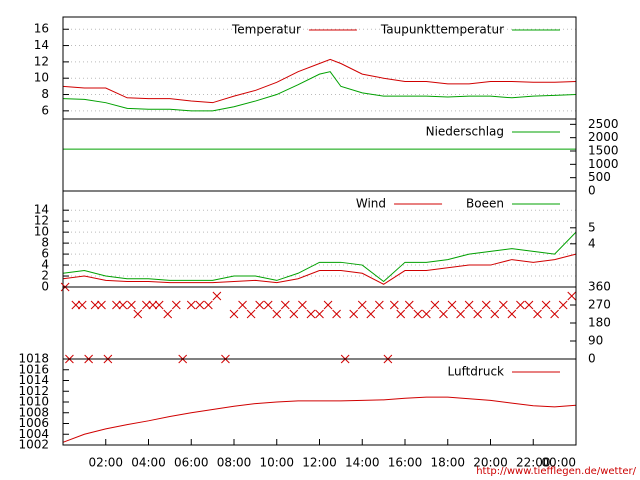 This screenshot has width=640, height=480. I want to click on x-tick-label: 02:00, so click(105, 463).